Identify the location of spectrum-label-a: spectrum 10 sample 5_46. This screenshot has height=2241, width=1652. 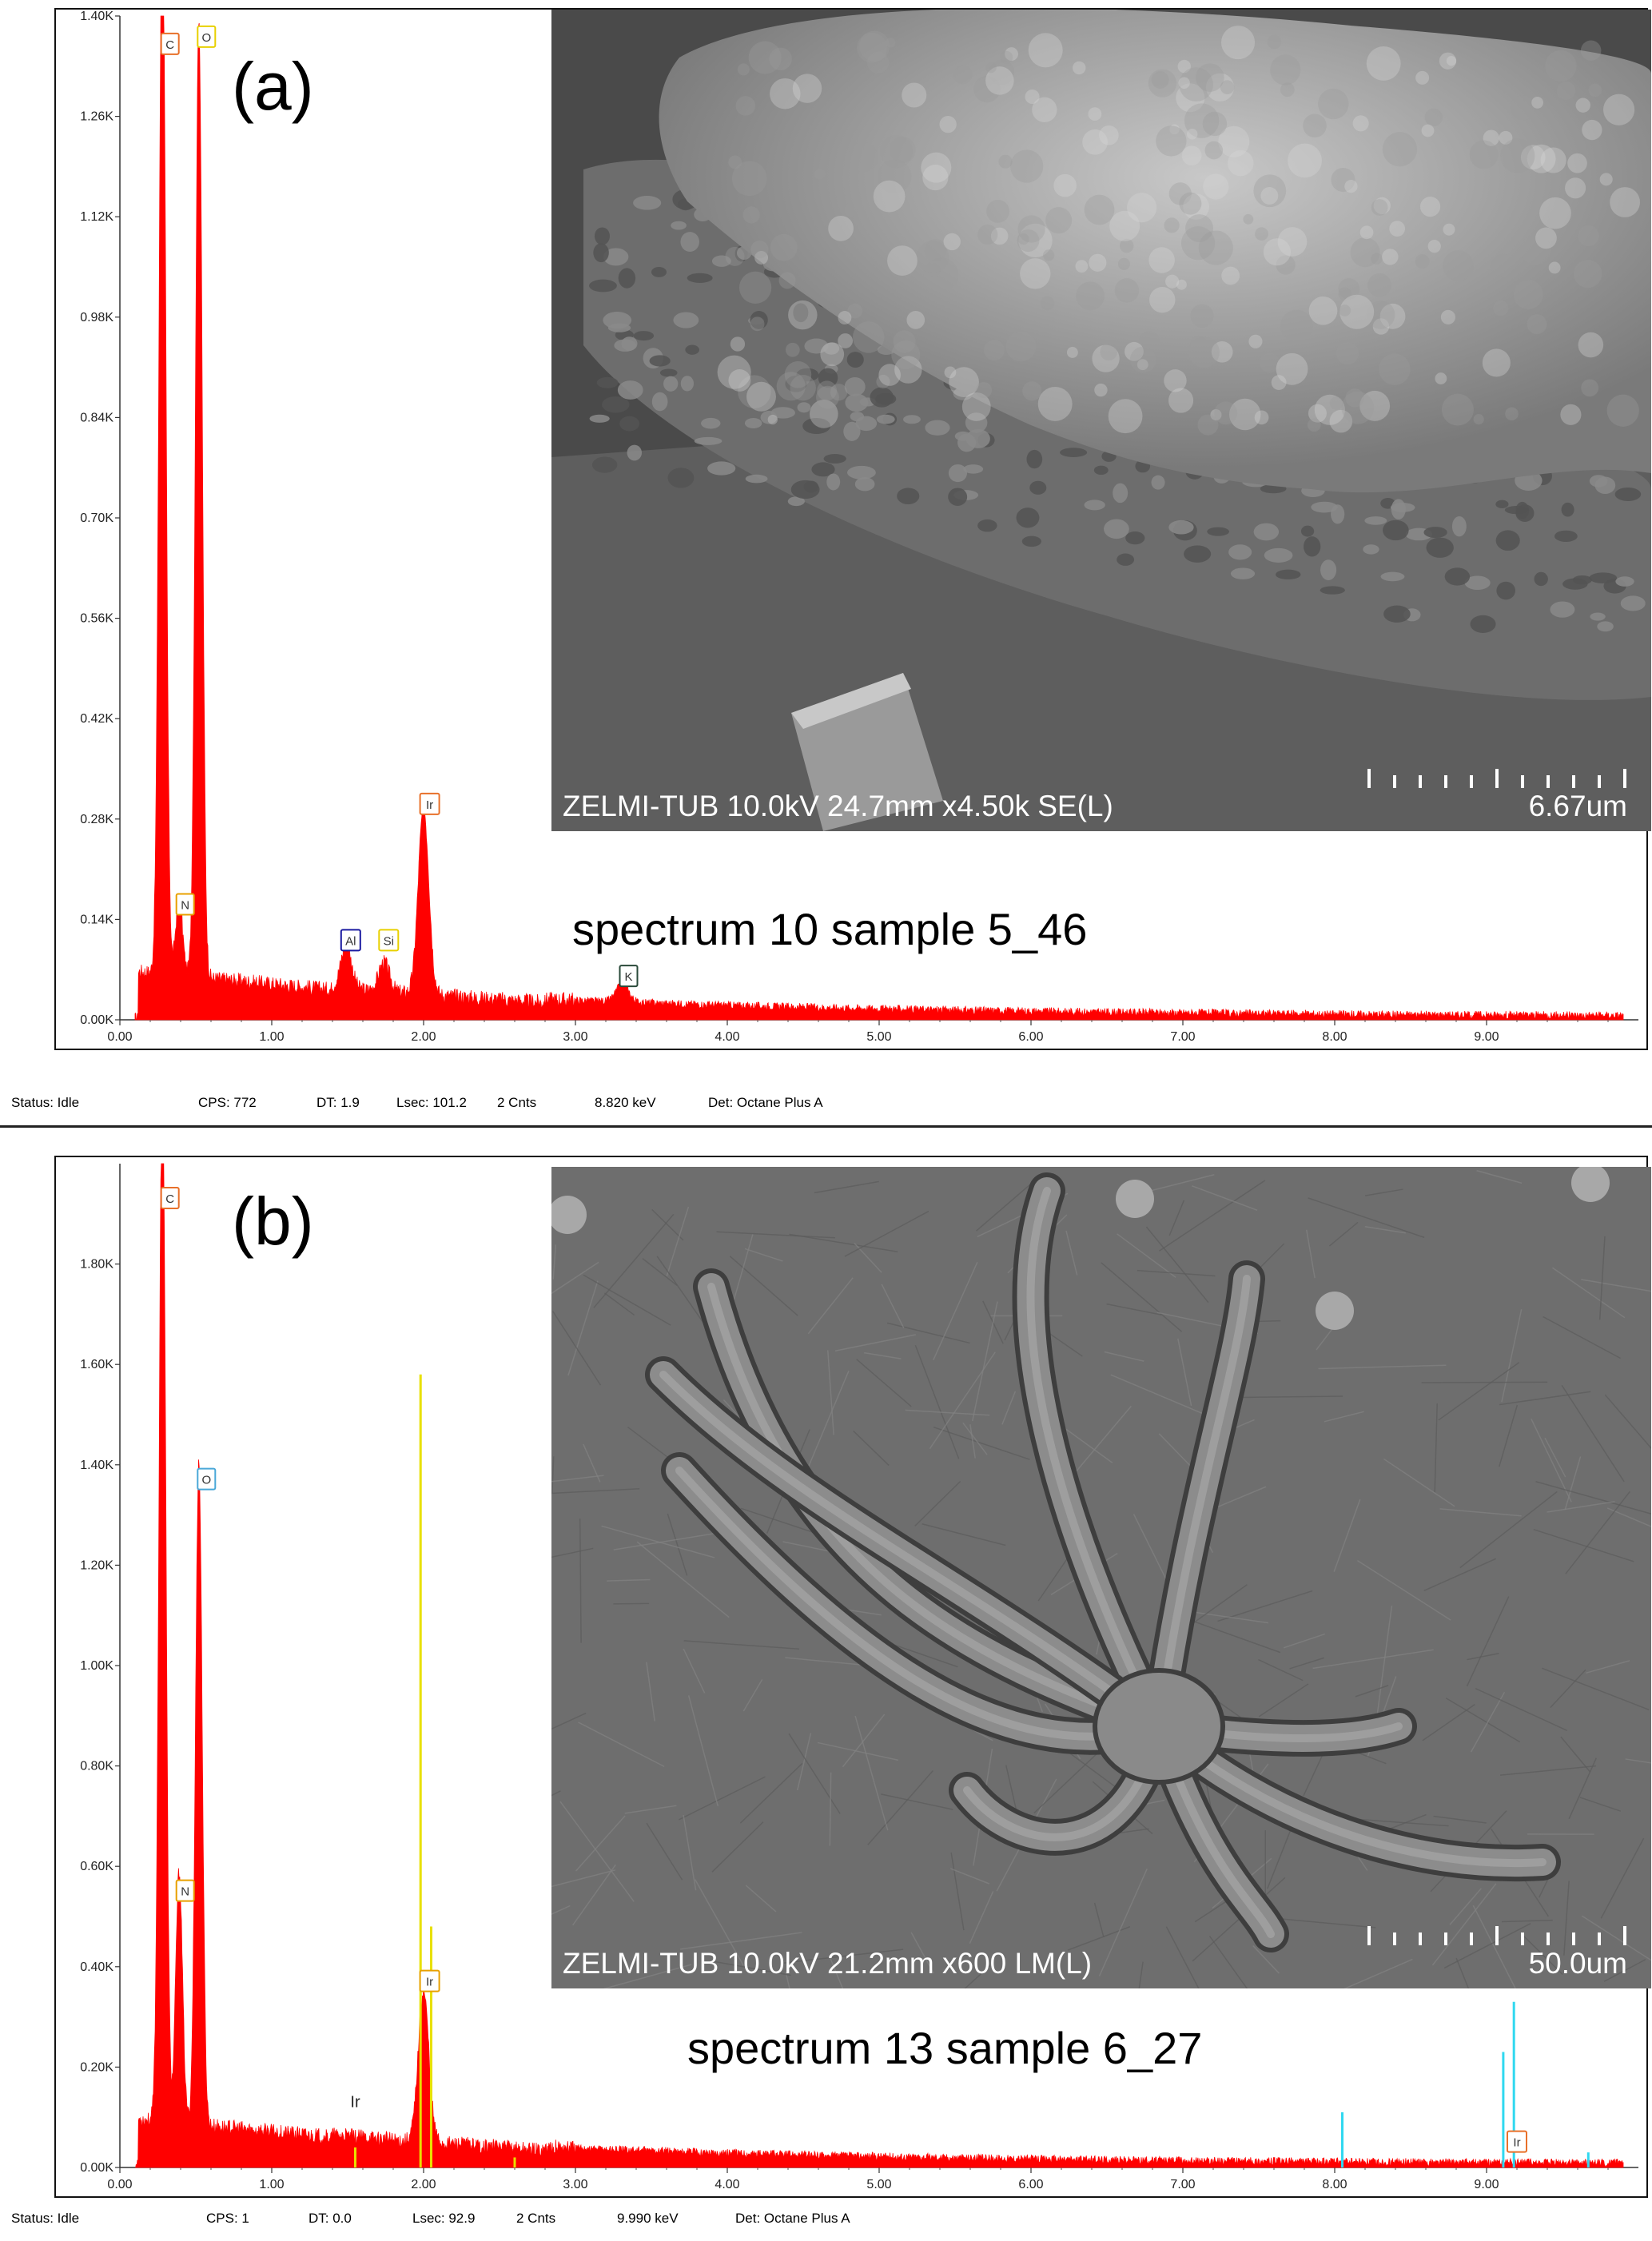
(830, 929).